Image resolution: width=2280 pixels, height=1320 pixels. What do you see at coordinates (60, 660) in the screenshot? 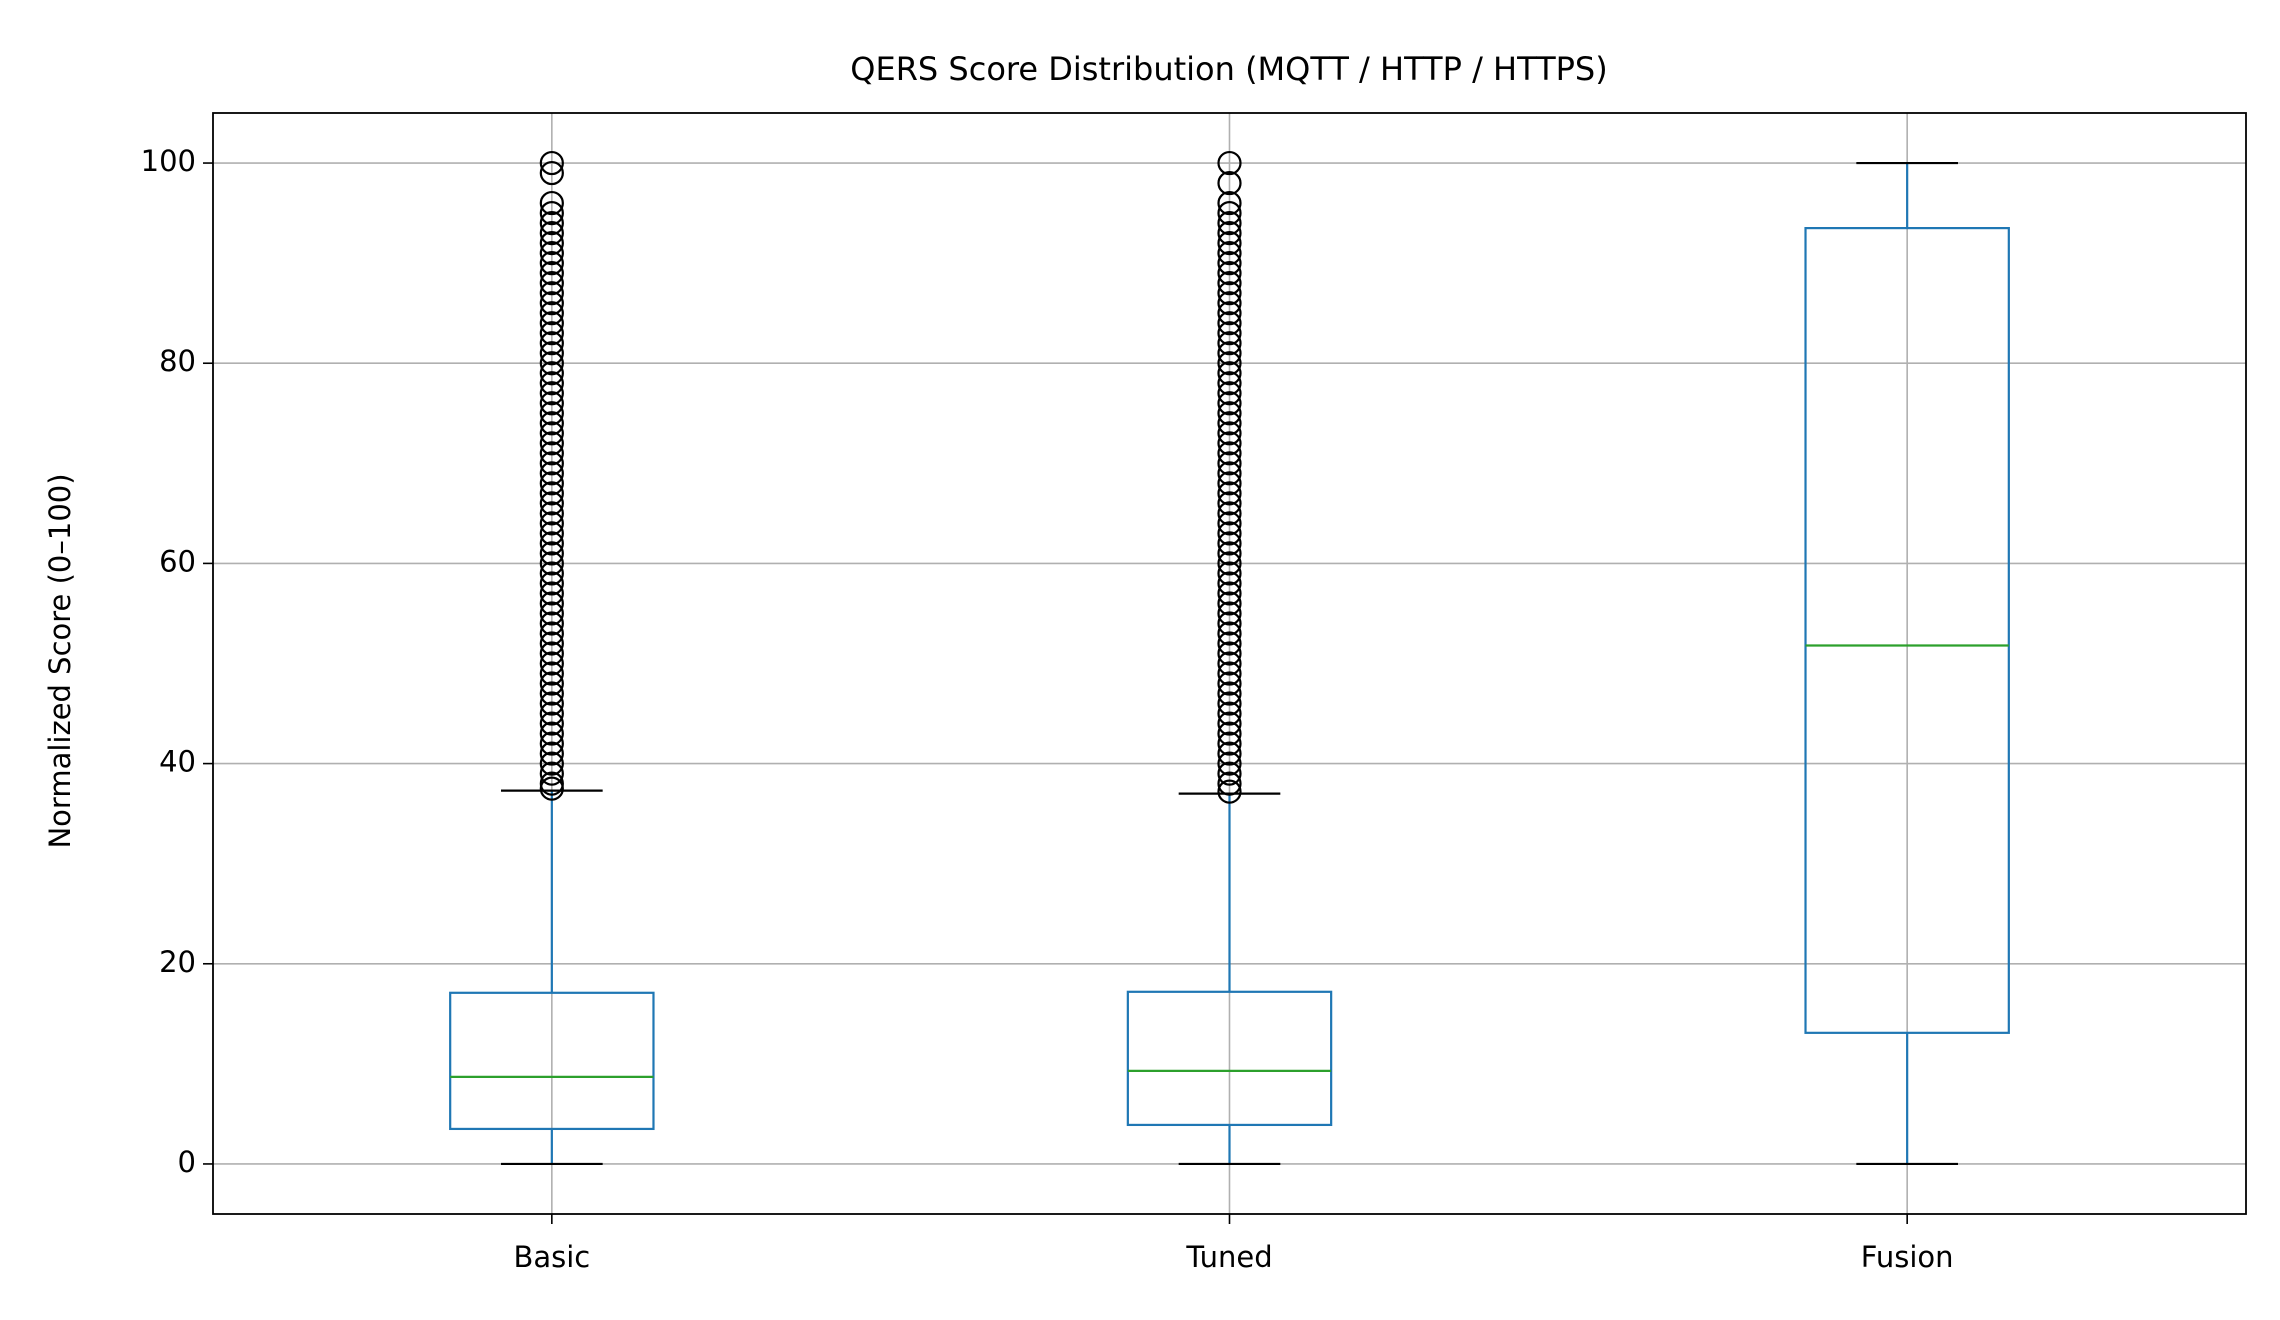
I see `y-axis-label: Normalized Score (0–100)` at bounding box center [60, 660].